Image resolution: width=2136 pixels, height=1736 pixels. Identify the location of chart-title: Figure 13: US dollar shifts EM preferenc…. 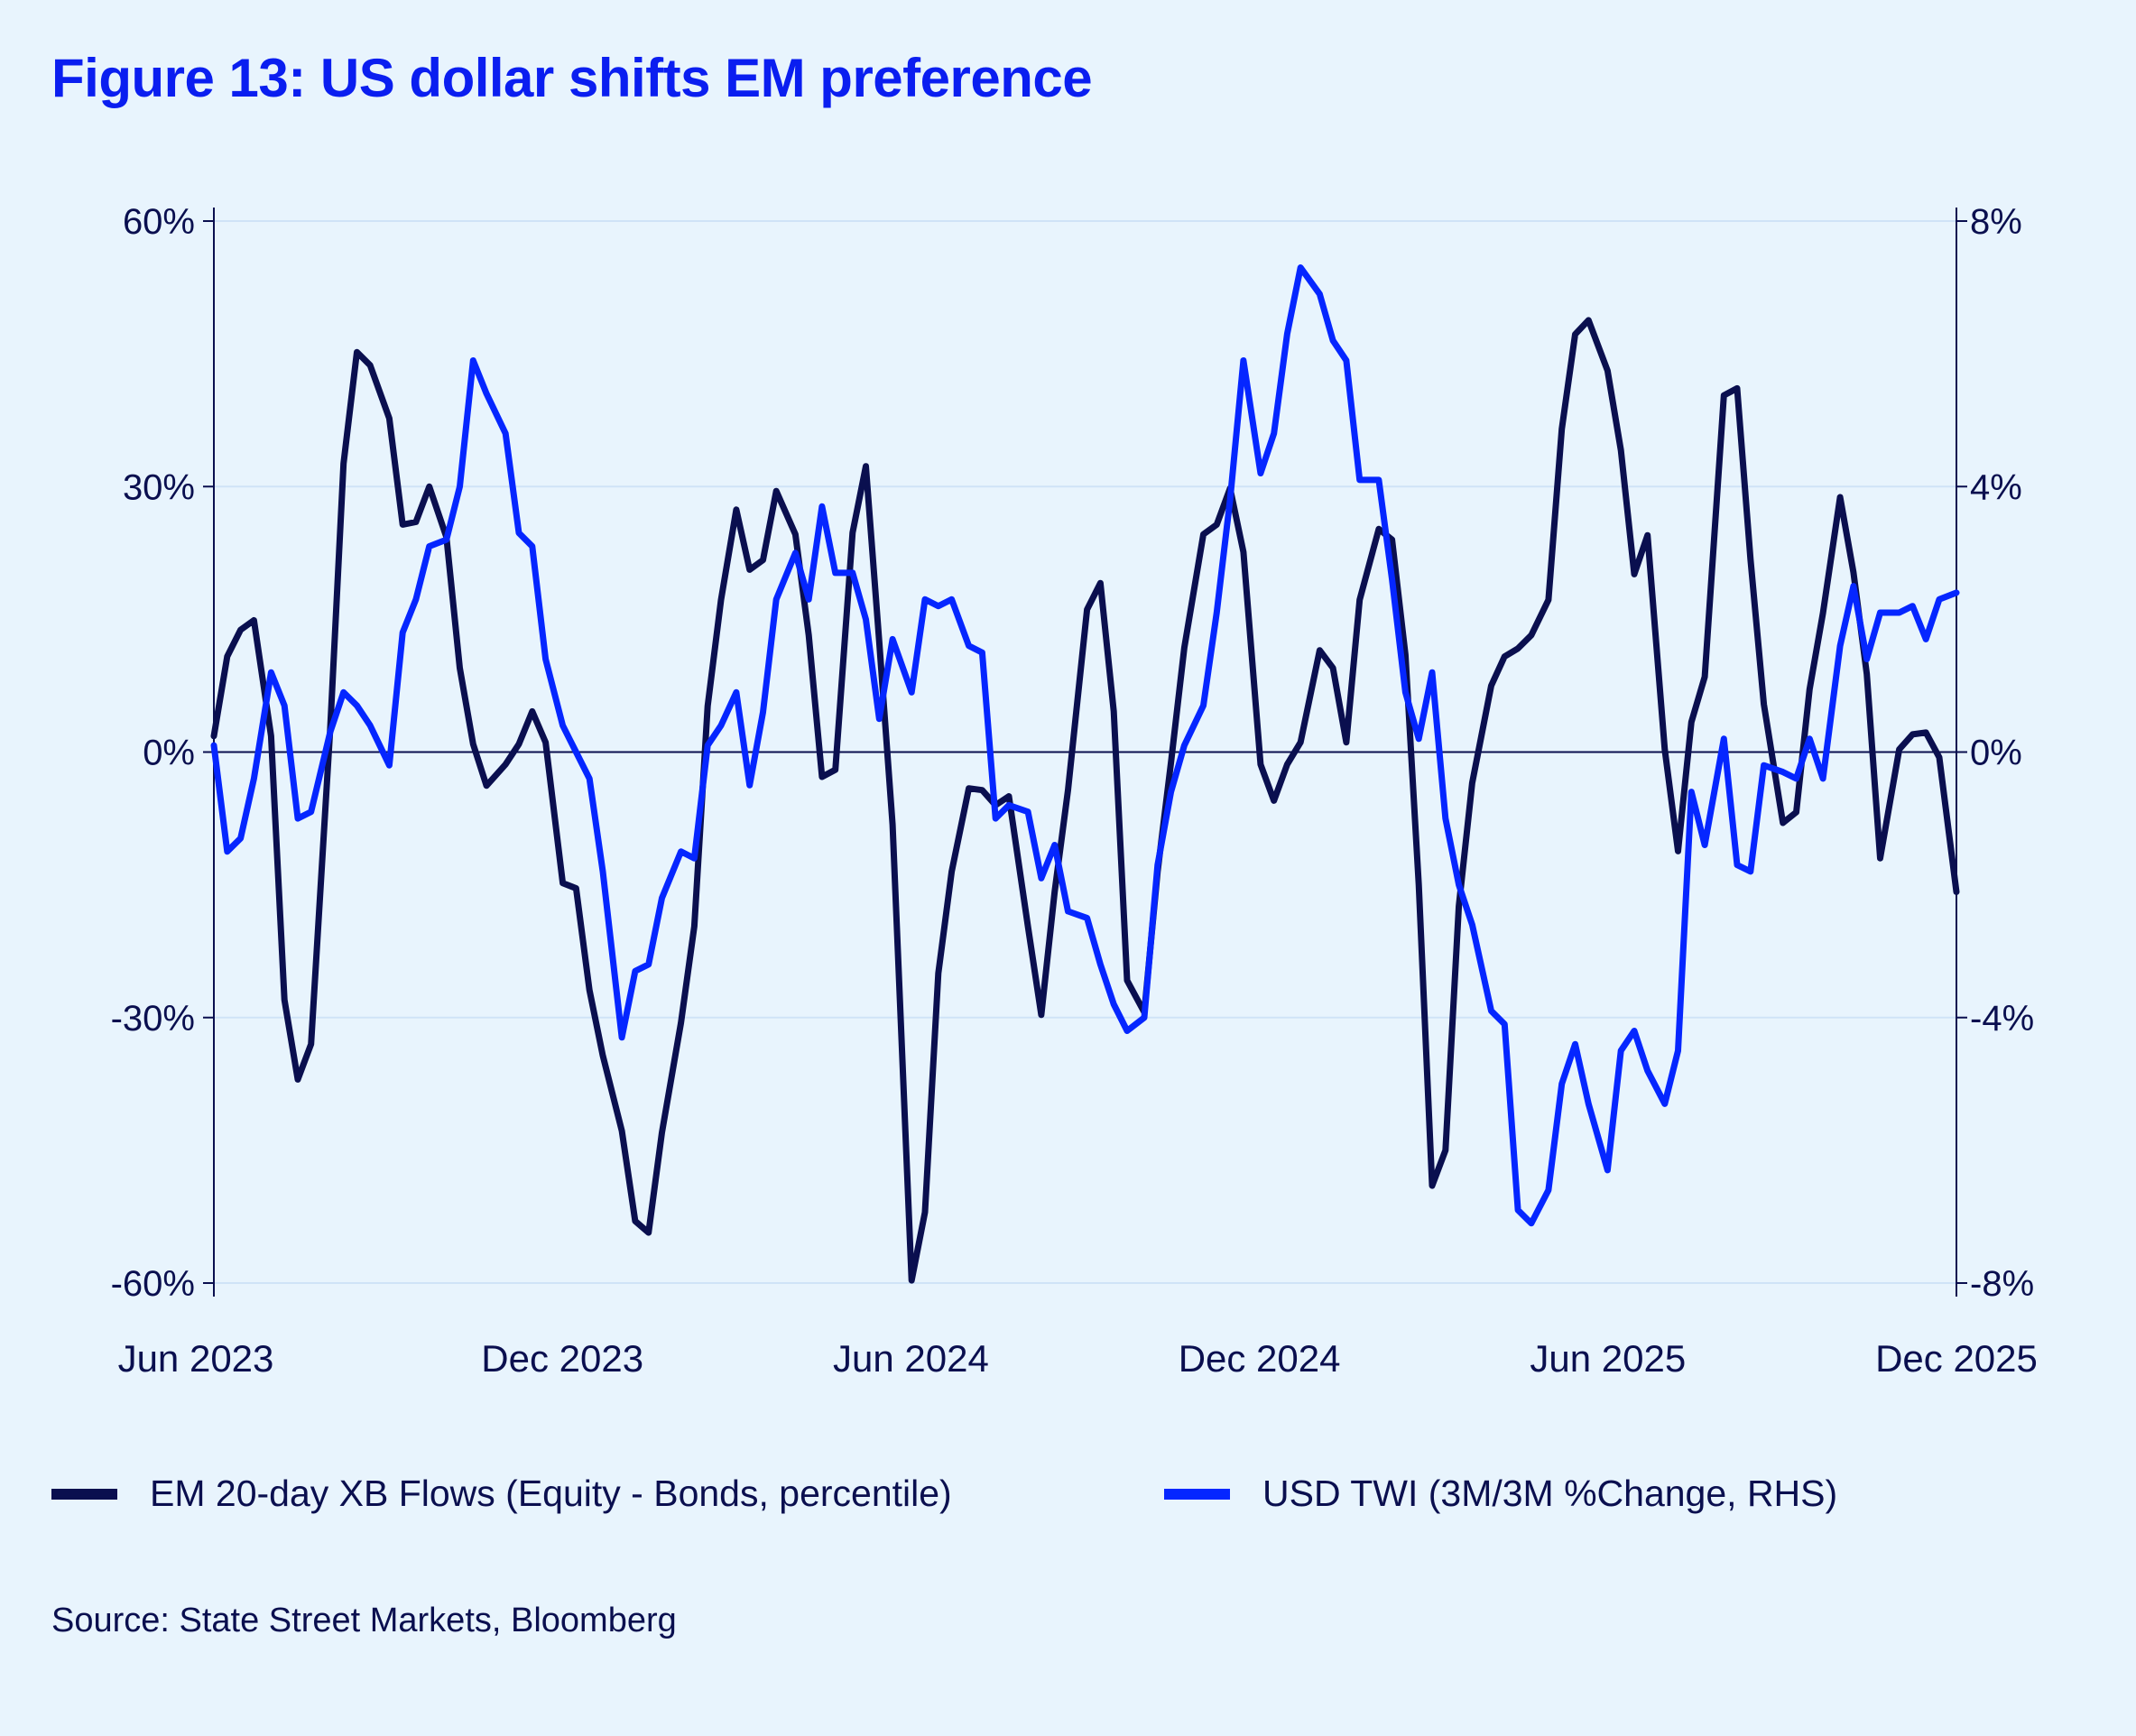
(572, 78).